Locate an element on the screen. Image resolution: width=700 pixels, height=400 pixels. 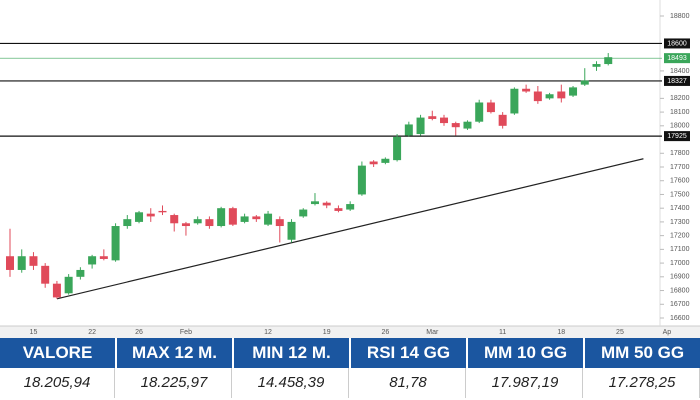
value-cell: 18.225,97 is located at coordinates (174, 383).